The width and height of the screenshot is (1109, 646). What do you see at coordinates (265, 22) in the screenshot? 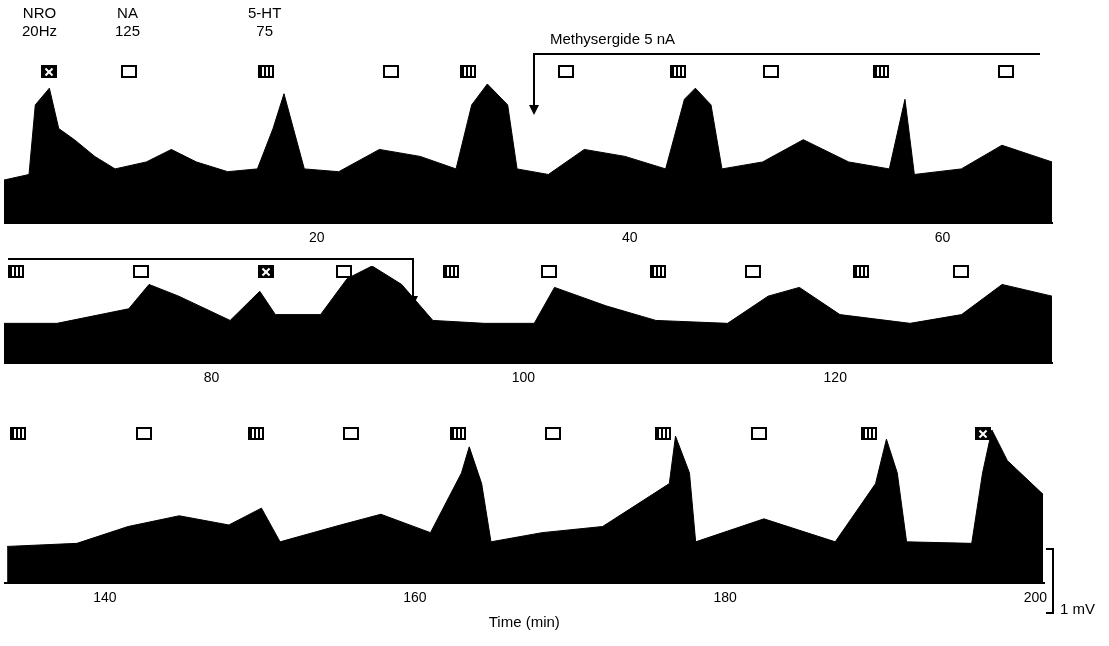
I see `text: 5-HT 75` at bounding box center [265, 22].